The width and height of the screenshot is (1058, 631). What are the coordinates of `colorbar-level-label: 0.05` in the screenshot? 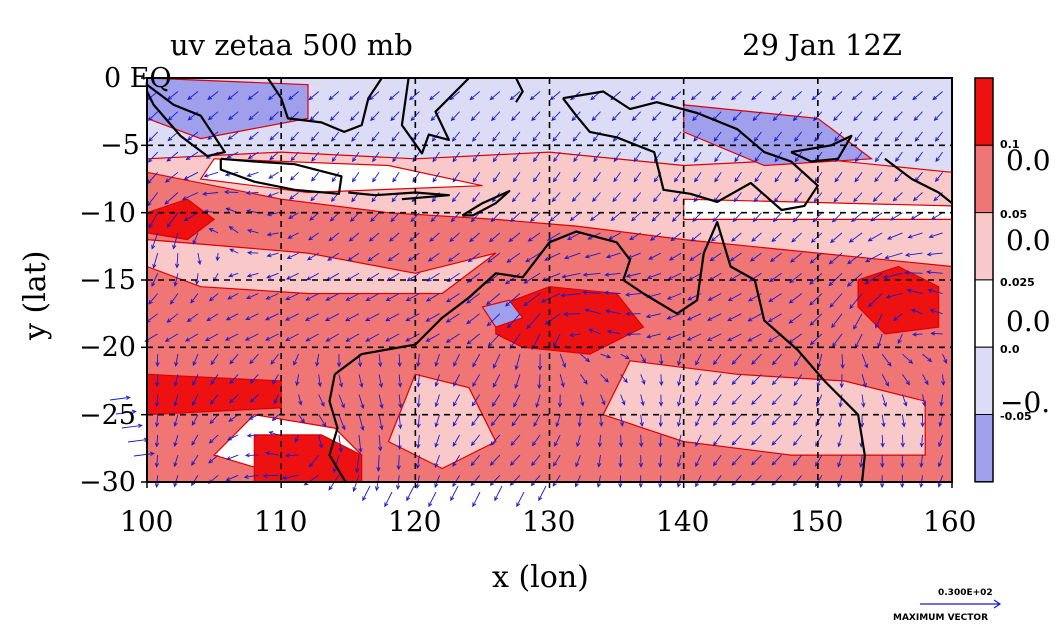 It's located at (1014, 214).